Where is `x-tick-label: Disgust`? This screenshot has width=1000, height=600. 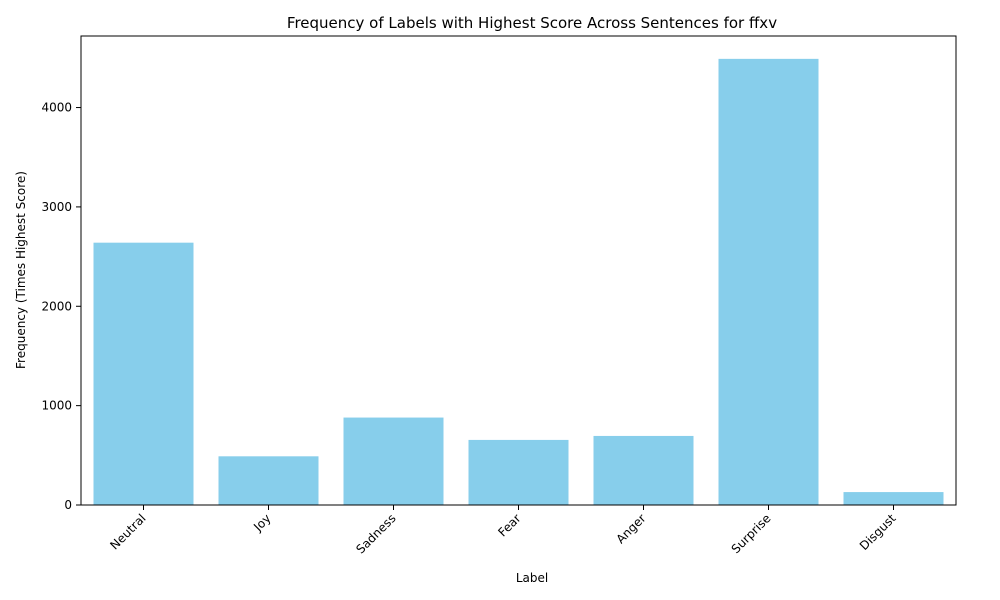 x-tick-label: Disgust is located at coordinates (878, 532).